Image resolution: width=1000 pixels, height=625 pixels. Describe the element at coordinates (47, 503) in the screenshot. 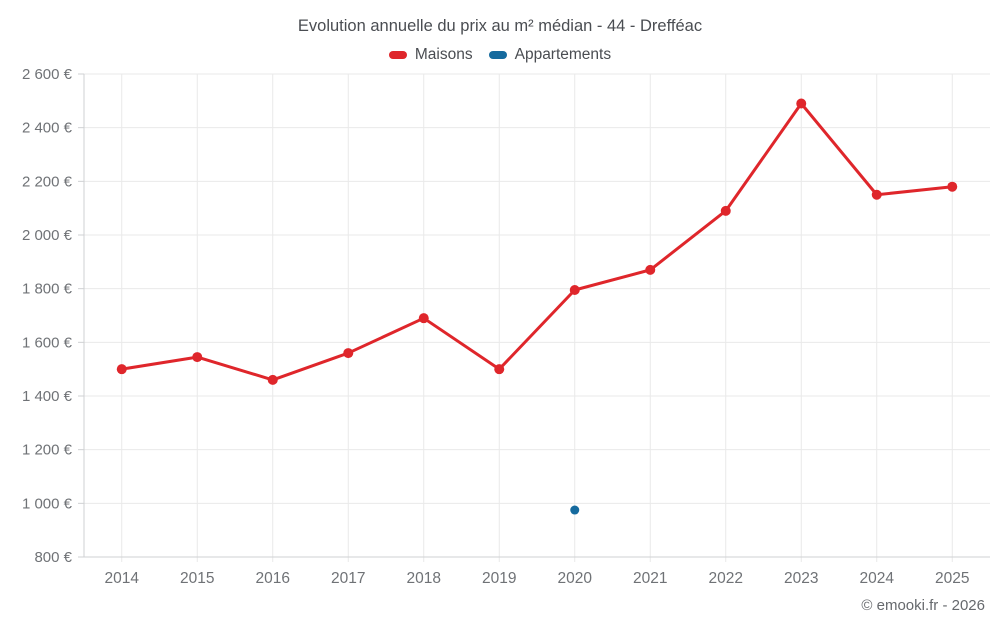

I see `y-tick-label: 1 000 €` at that location.